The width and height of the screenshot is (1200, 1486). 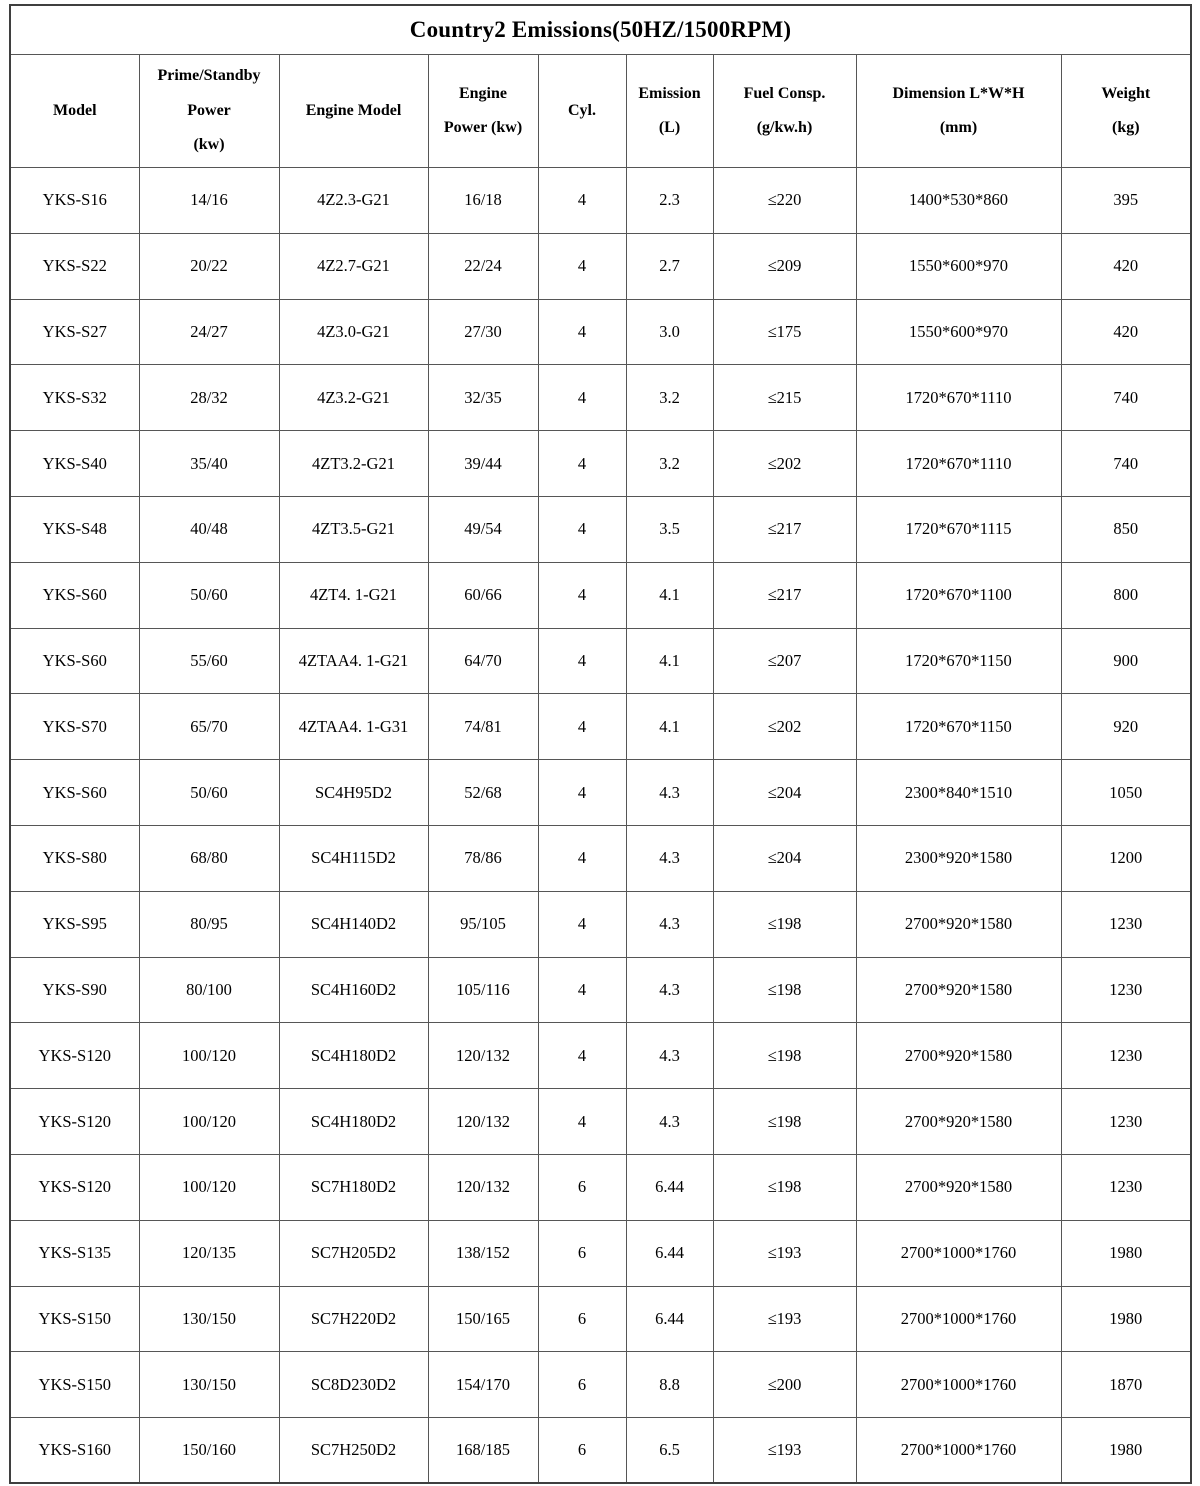 What do you see at coordinates (1126, 792) in the screenshot?
I see `cell-weight: 1050` at bounding box center [1126, 792].